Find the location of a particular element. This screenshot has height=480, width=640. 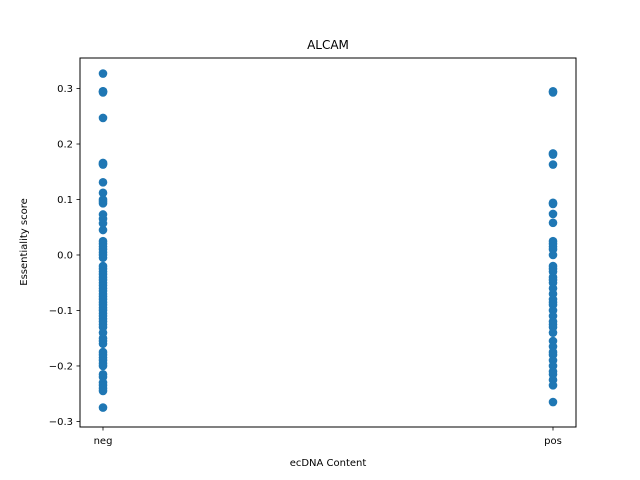

y-axis: −0.3 −0.2 −0.1 0.0 0.1 0.2 0.3 is located at coordinates (64, 256).